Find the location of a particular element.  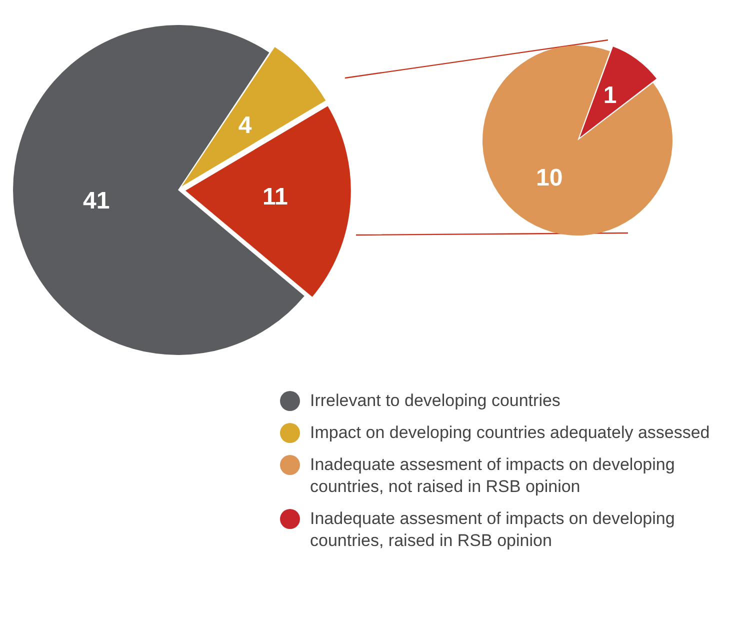

legend-label: Impact on developing countries adequately assessed is located at coordinates (510, 433).